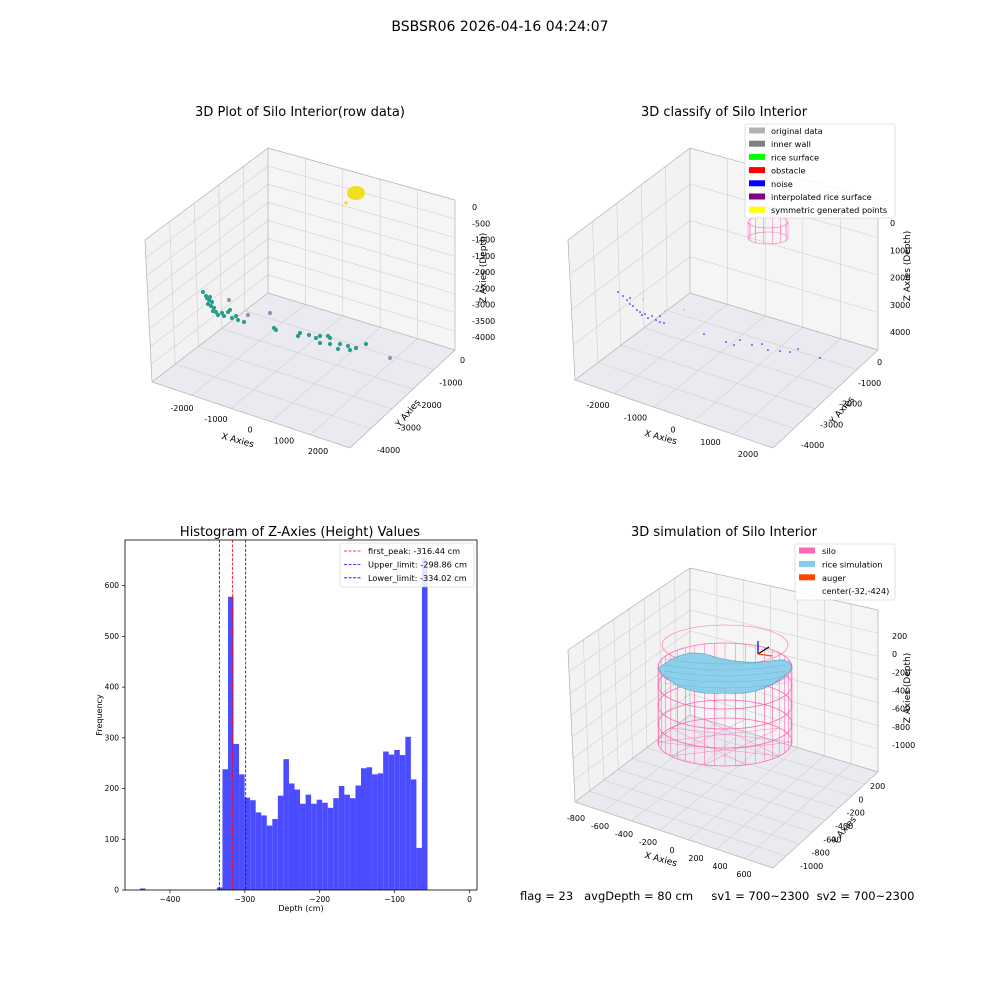 This screenshot has width=1000, height=1000. Describe the element at coordinates (481, 223) in the screenshot. I see `tick-label: -500` at that location.